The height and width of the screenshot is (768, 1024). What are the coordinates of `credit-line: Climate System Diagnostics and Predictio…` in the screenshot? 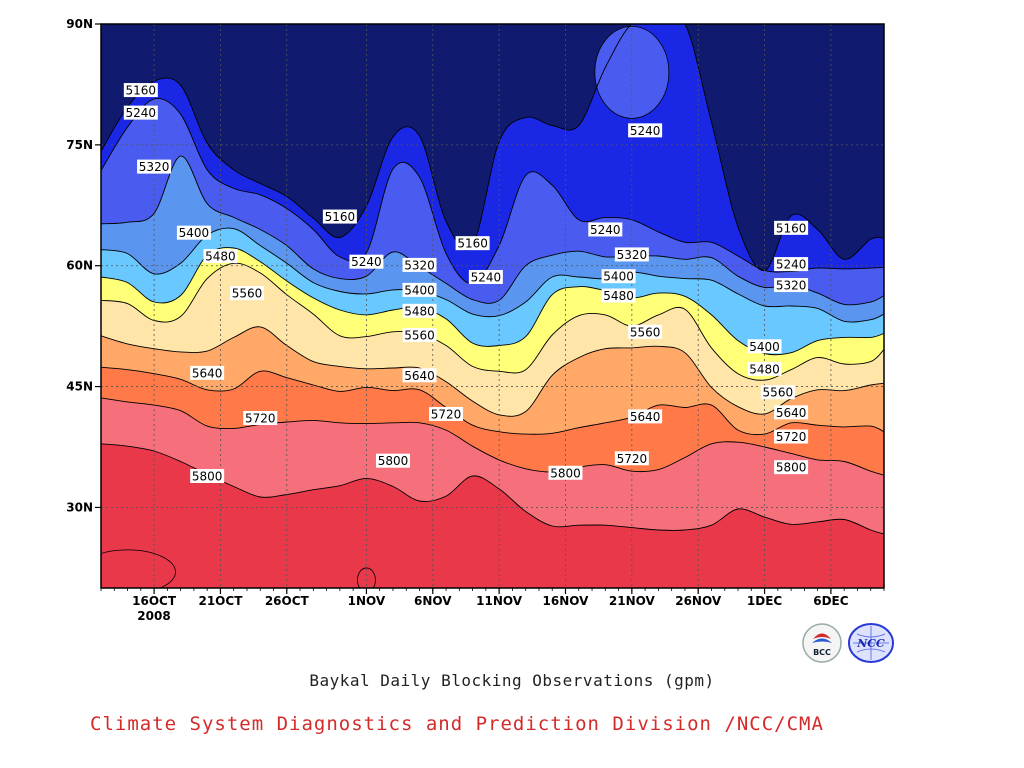 It's located at (457, 724).